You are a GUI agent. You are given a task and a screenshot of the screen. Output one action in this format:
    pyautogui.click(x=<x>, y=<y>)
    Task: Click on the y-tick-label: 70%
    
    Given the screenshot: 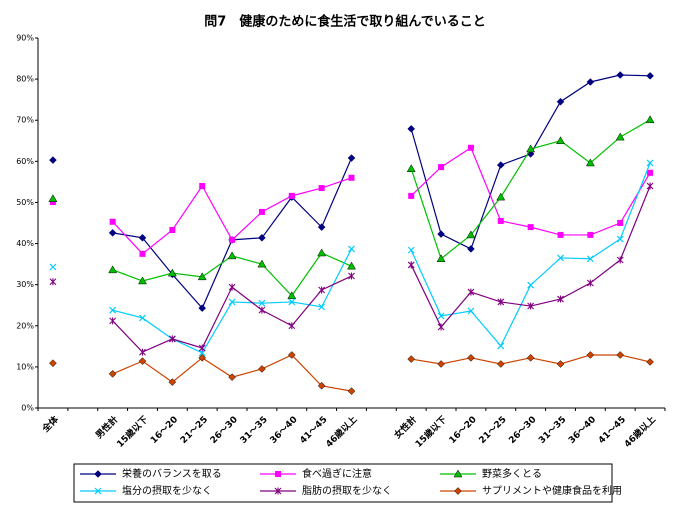 What is the action you would take?
    pyautogui.click(x=25, y=120)
    